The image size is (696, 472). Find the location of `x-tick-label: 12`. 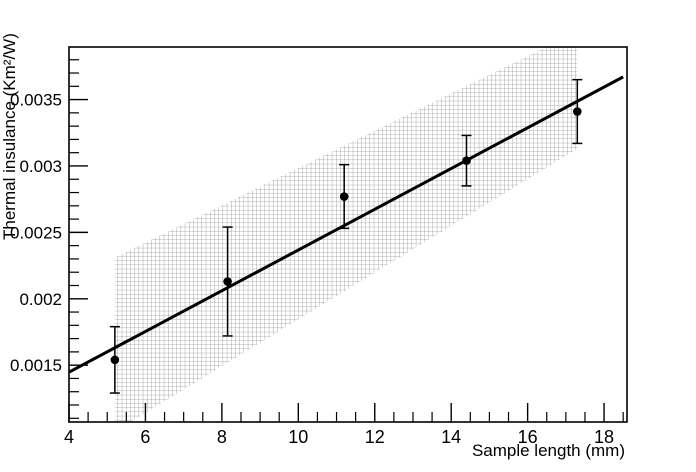

x-tick-label: 12 is located at coordinates (375, 437).